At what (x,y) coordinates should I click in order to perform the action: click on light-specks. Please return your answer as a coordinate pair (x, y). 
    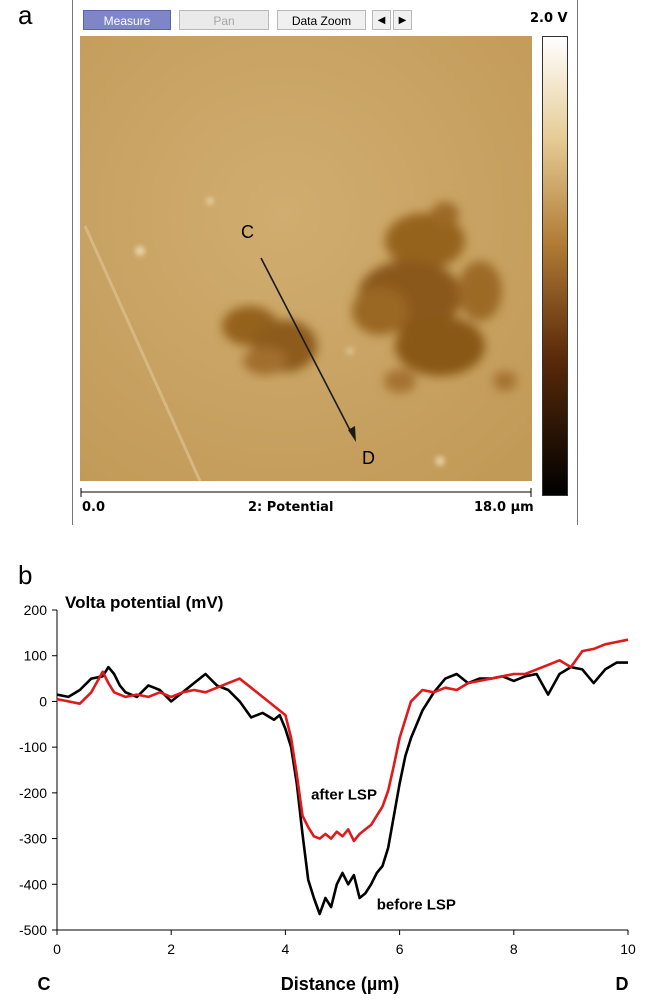
    Looking at the image, I should click on (290, 331).